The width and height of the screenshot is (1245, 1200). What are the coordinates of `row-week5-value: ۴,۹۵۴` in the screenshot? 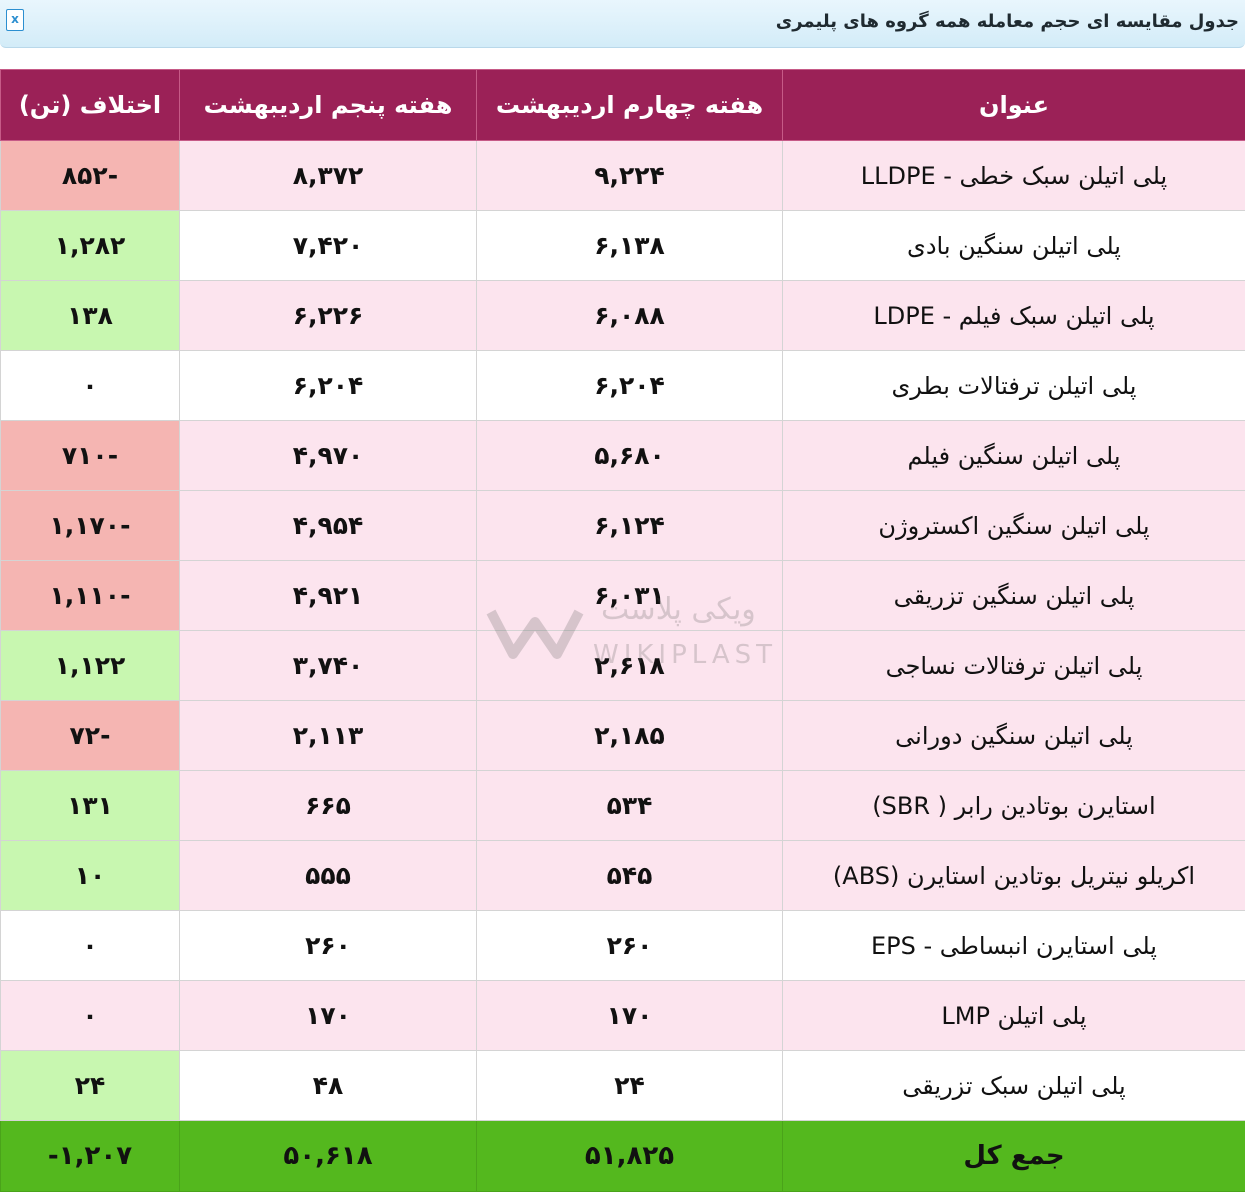 It's located at (328, 525).